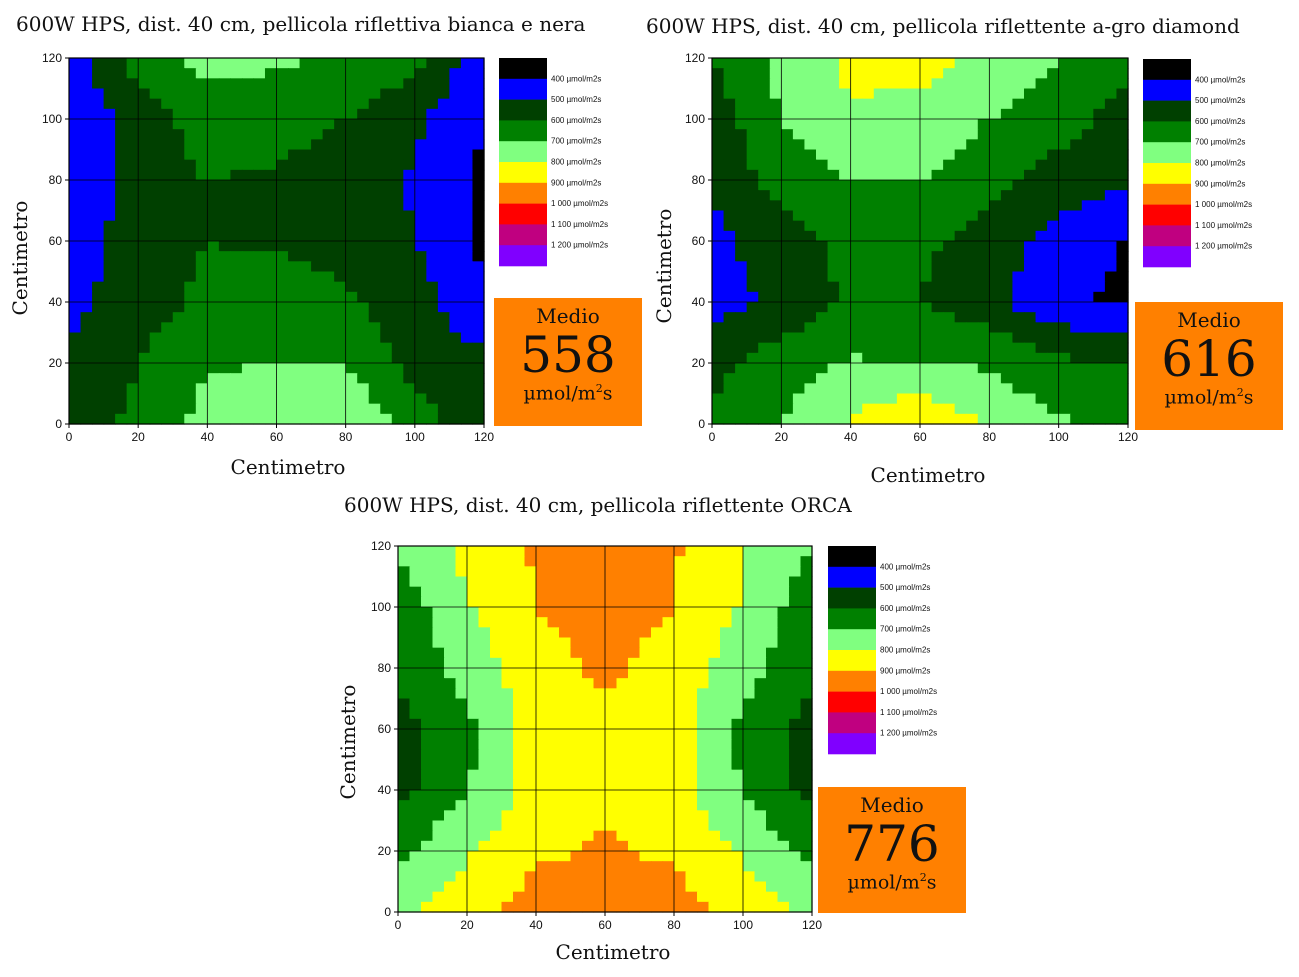 The height and width of the screenshot is (977, 1299). I want to click on x-tick-label: 100, so click(743, 925).